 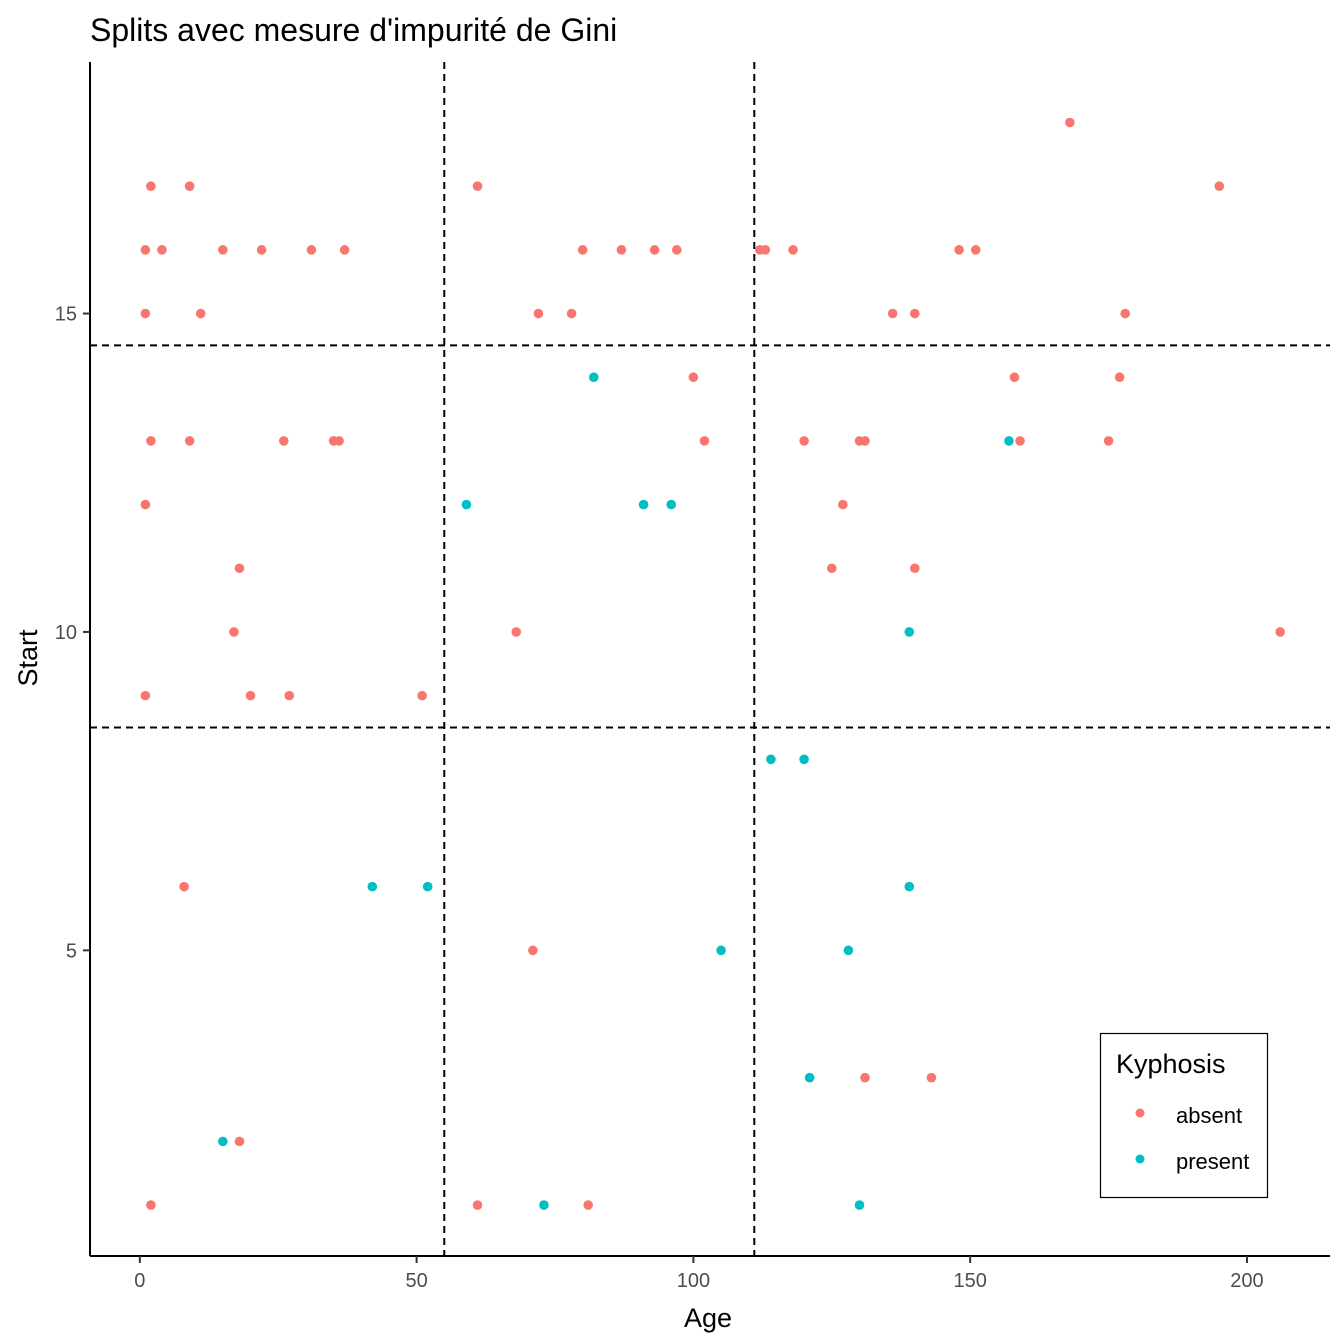 What do you see at coordinates (1246, 1281) in the screenshot?
I see `x-tick-label: 200` at bounding box center [1246, 1281].